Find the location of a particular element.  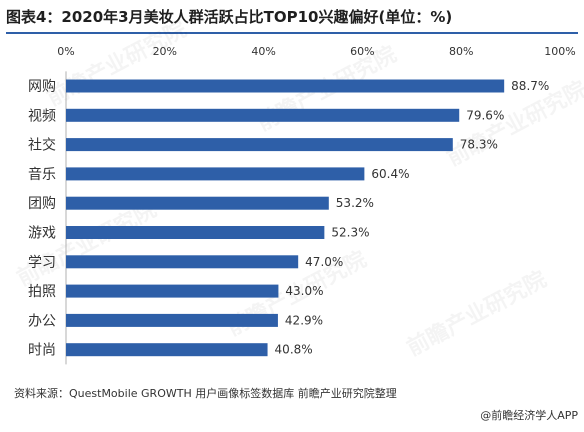

chart-title: 图表4：2020年3月美妆人群活跃占比TOP10兴趣偏好(单位：%) is located at coordinates (229, 17).